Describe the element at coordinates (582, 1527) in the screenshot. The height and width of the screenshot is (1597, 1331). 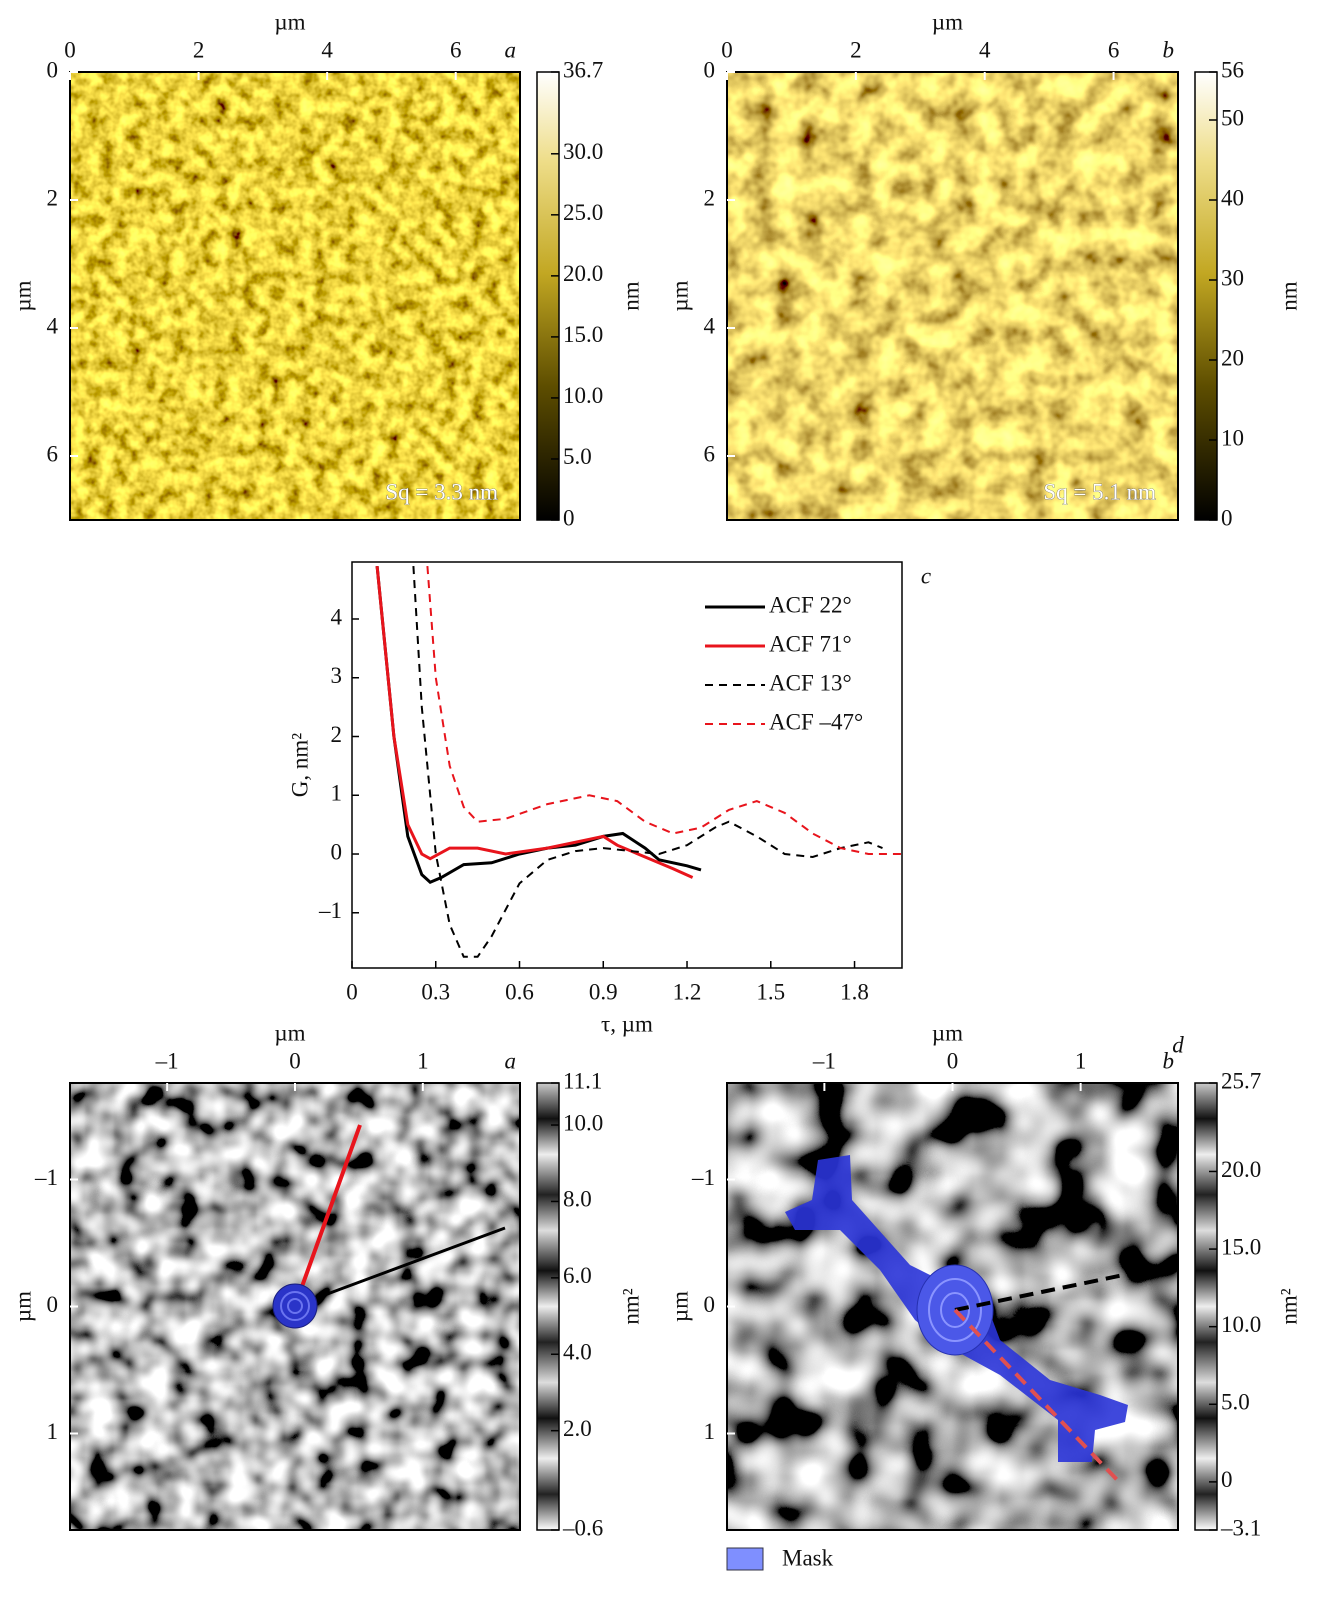
I see `colorbar-tick-label: –0.6` at that location.